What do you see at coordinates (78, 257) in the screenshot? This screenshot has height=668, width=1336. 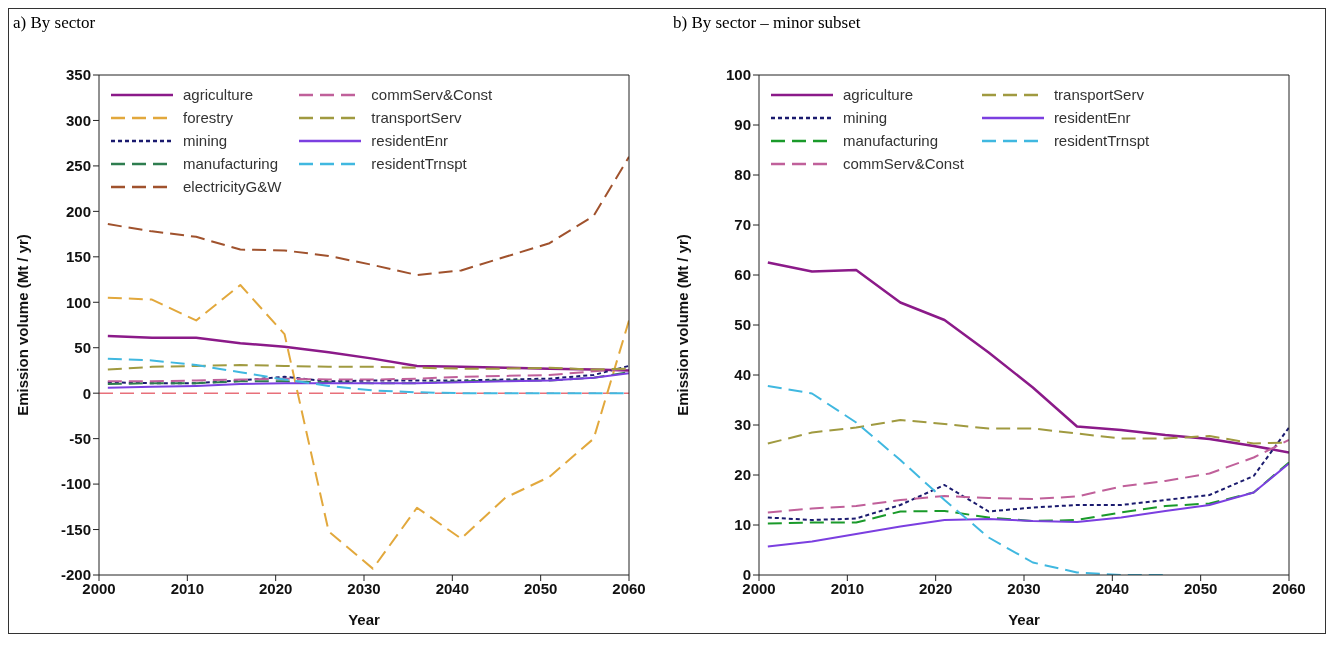 I see `y-tick-label: 150` at bounding box center [78, 257].